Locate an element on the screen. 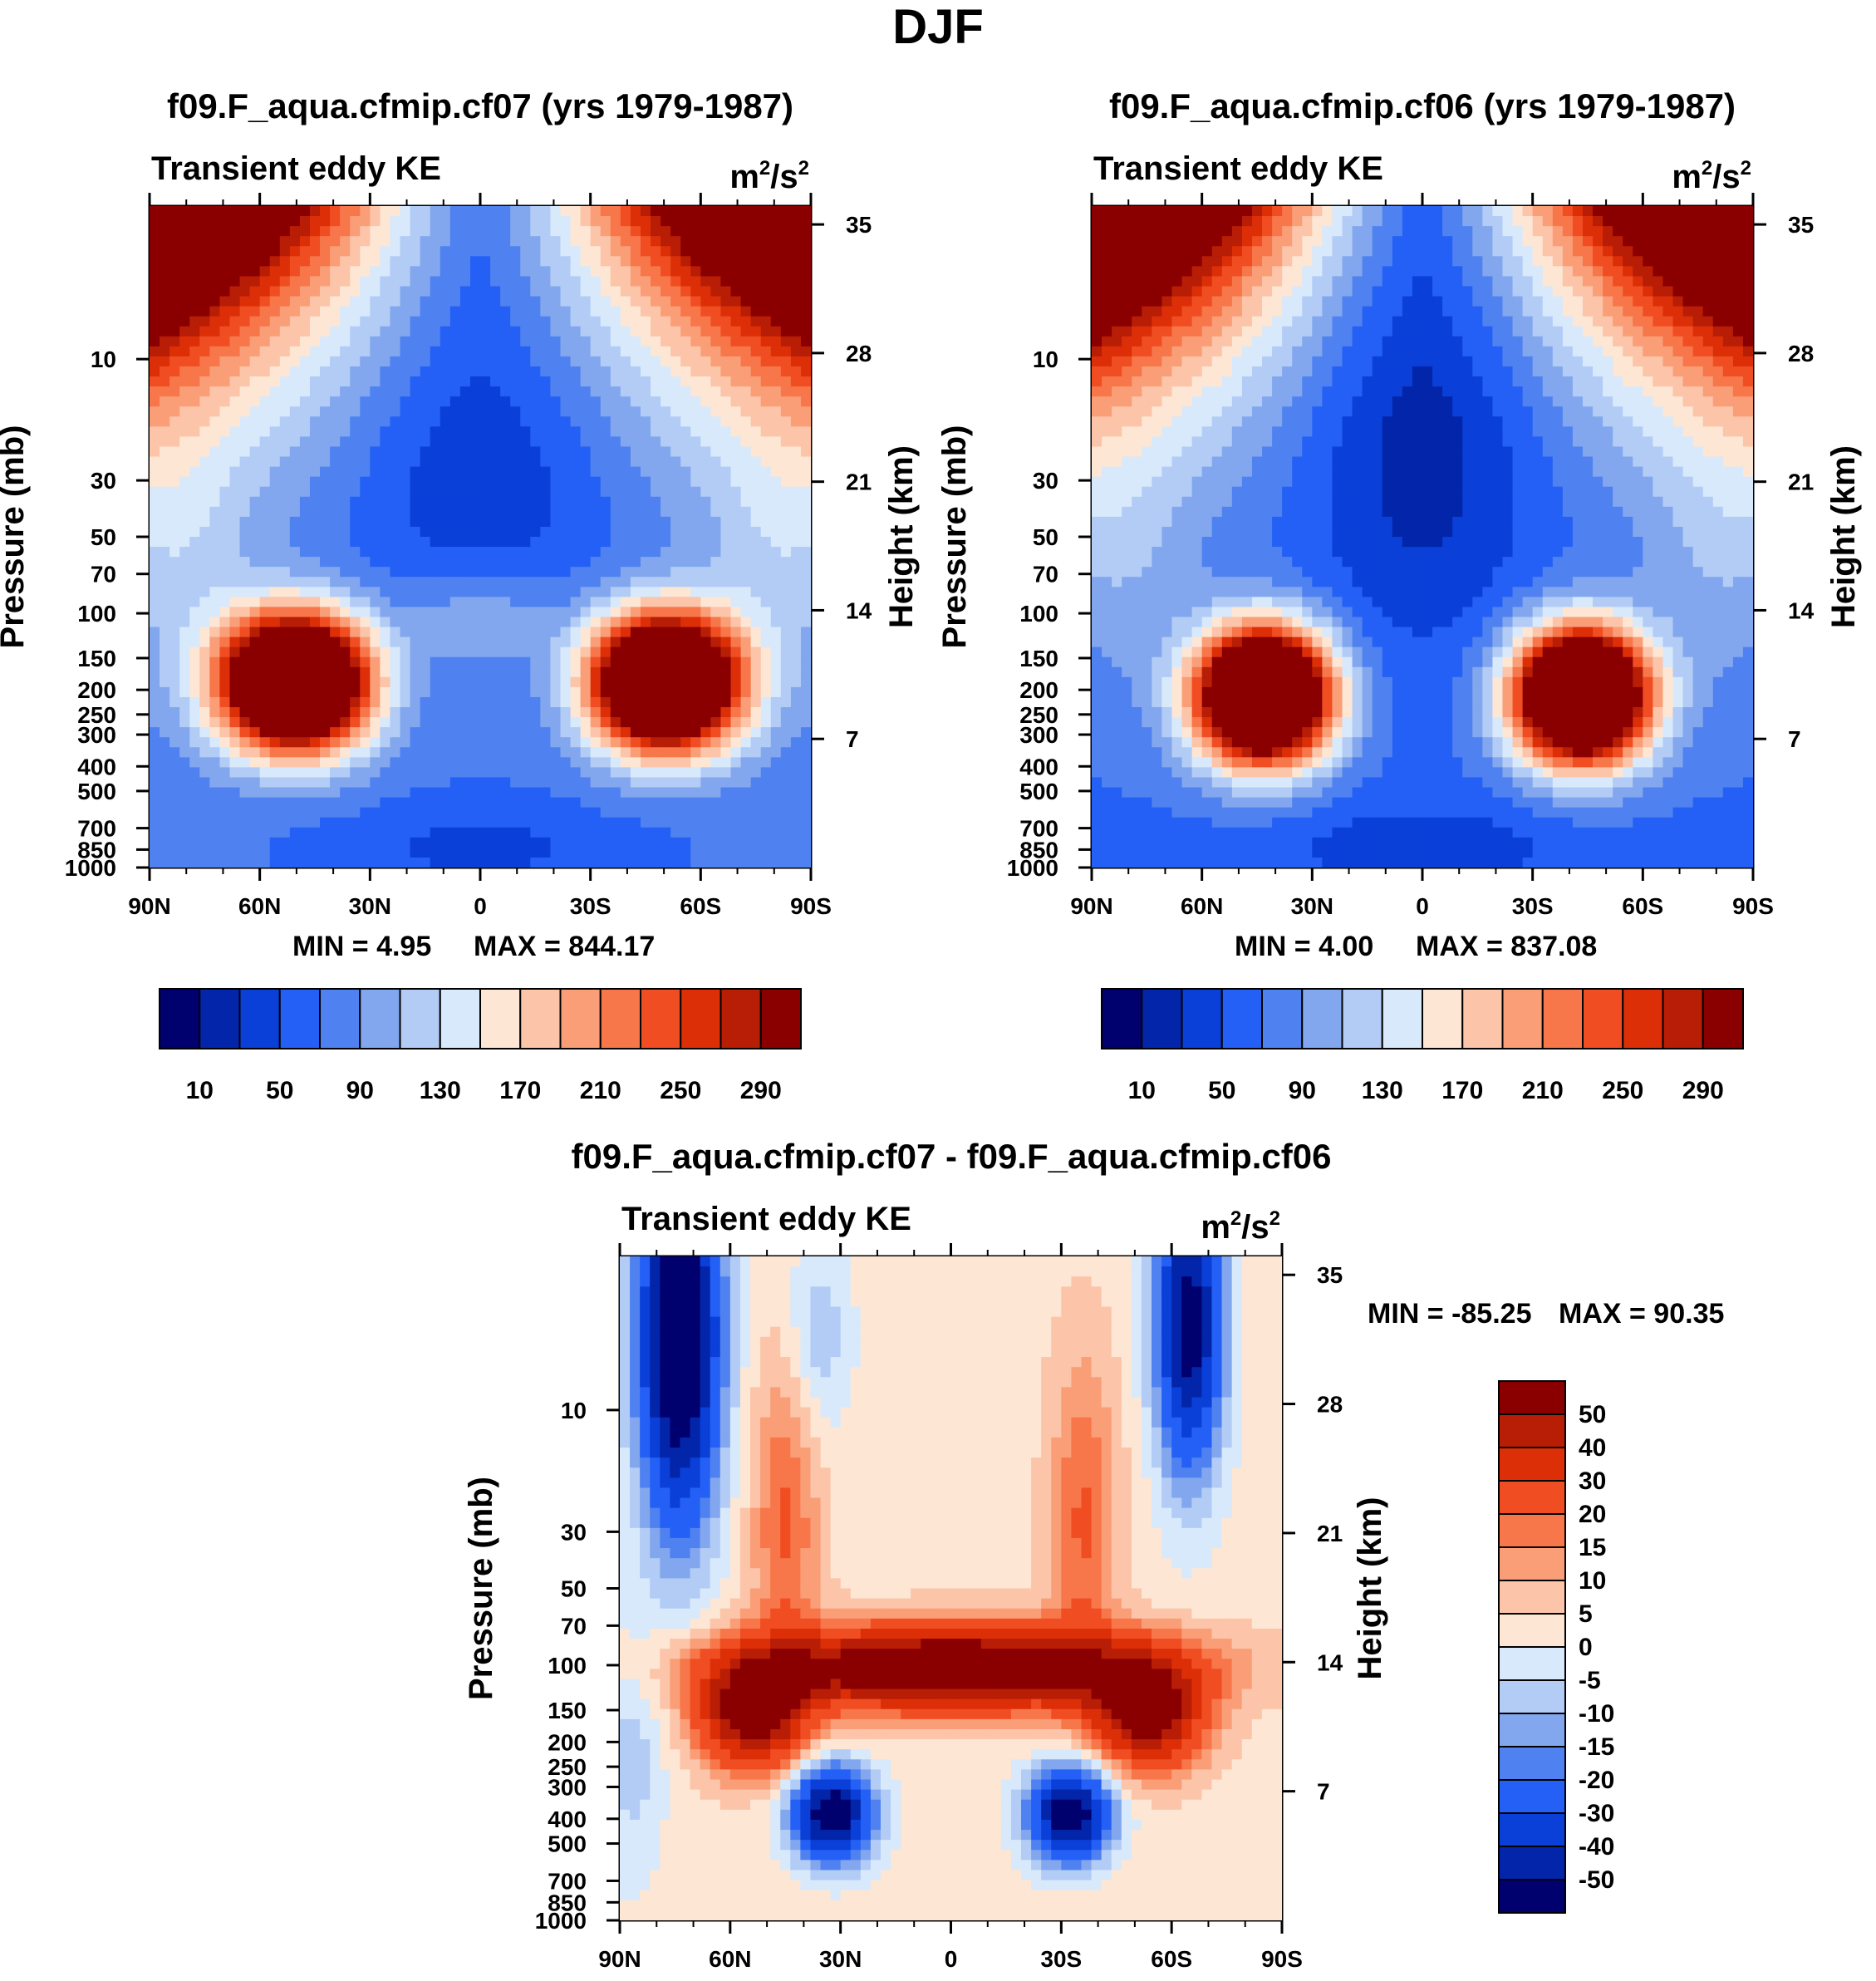 This screenshot has width=1876, height=1981. panel-title-cf06: f09.F_aqua.cfmip.cf06 (yrs 1979-1987) is located at coordinates (1422, 105).